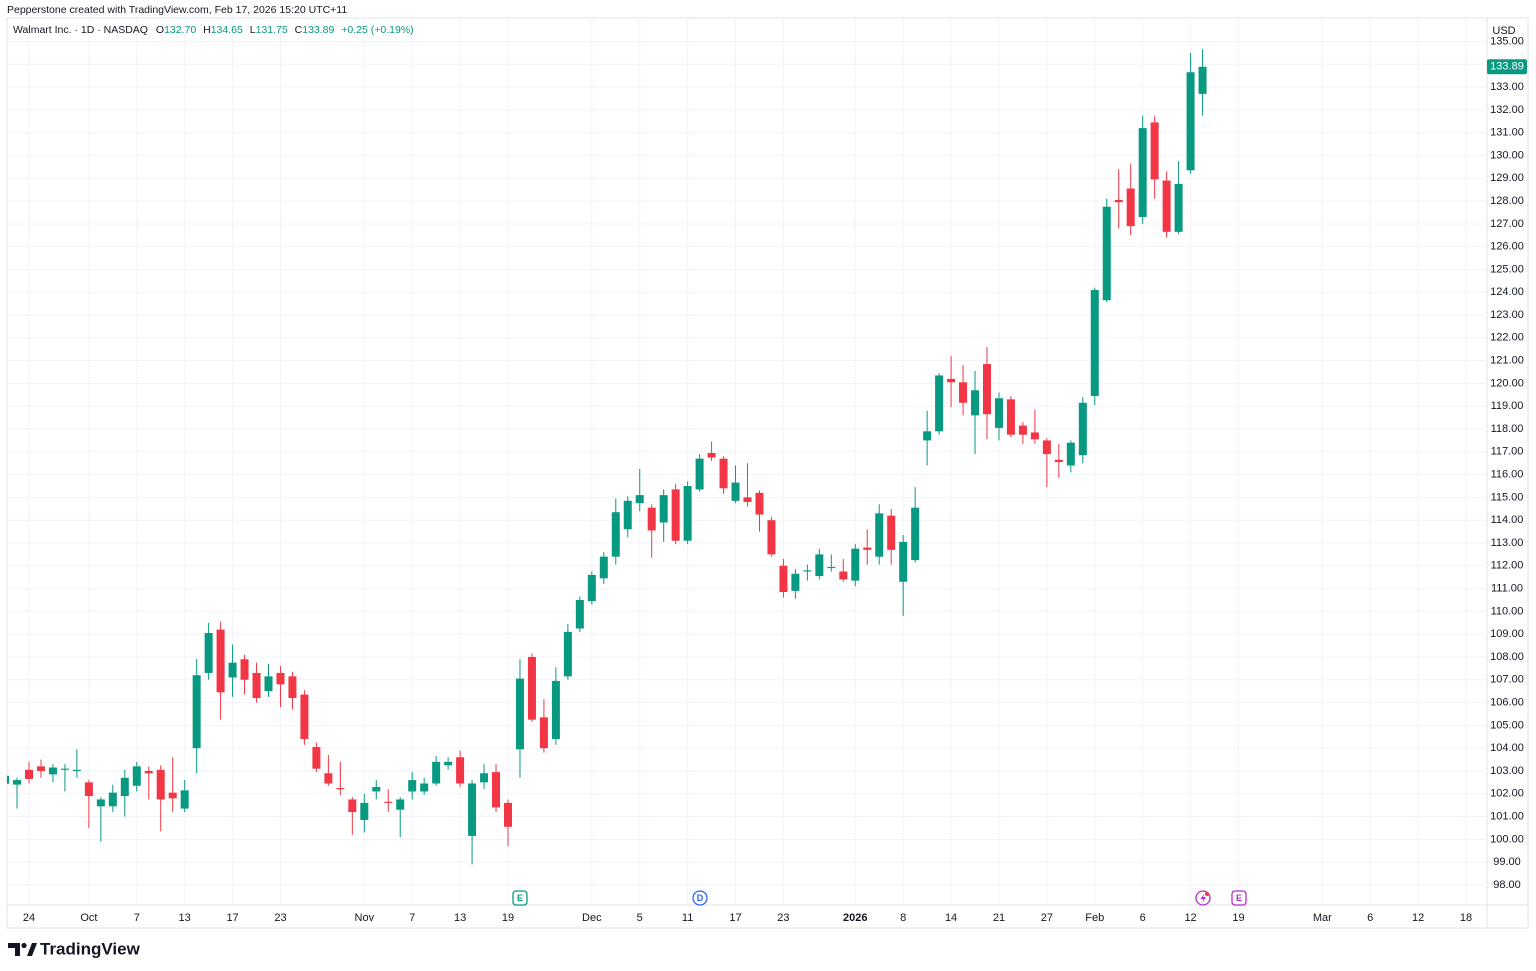 The image size is (1536, 971). Describe the element at coordinates (299, 30) in the screenshot. I see `close-key: C` at that location.